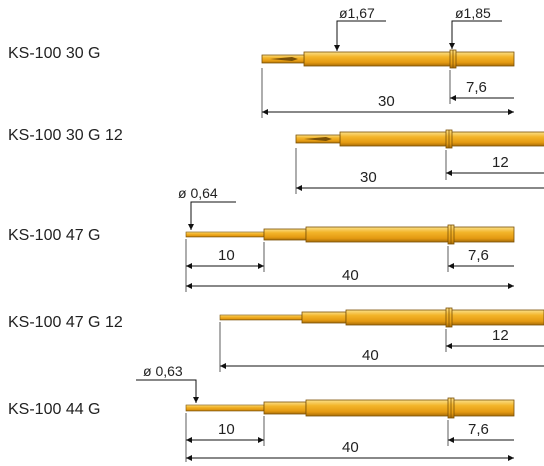 Image resolution: width=544 pixels, height=466 pixels. Describe the element at coordinates (198, 193) in the screenshot. I see `diameter-label: ø 0,64` at that location.